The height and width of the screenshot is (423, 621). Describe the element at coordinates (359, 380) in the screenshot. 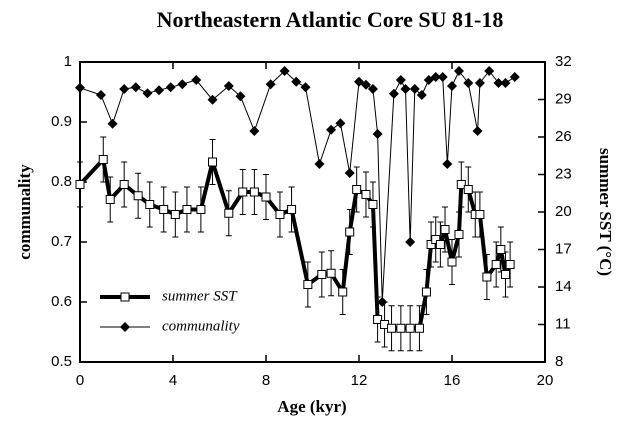

I see `x-tick-label: 12` at that location.